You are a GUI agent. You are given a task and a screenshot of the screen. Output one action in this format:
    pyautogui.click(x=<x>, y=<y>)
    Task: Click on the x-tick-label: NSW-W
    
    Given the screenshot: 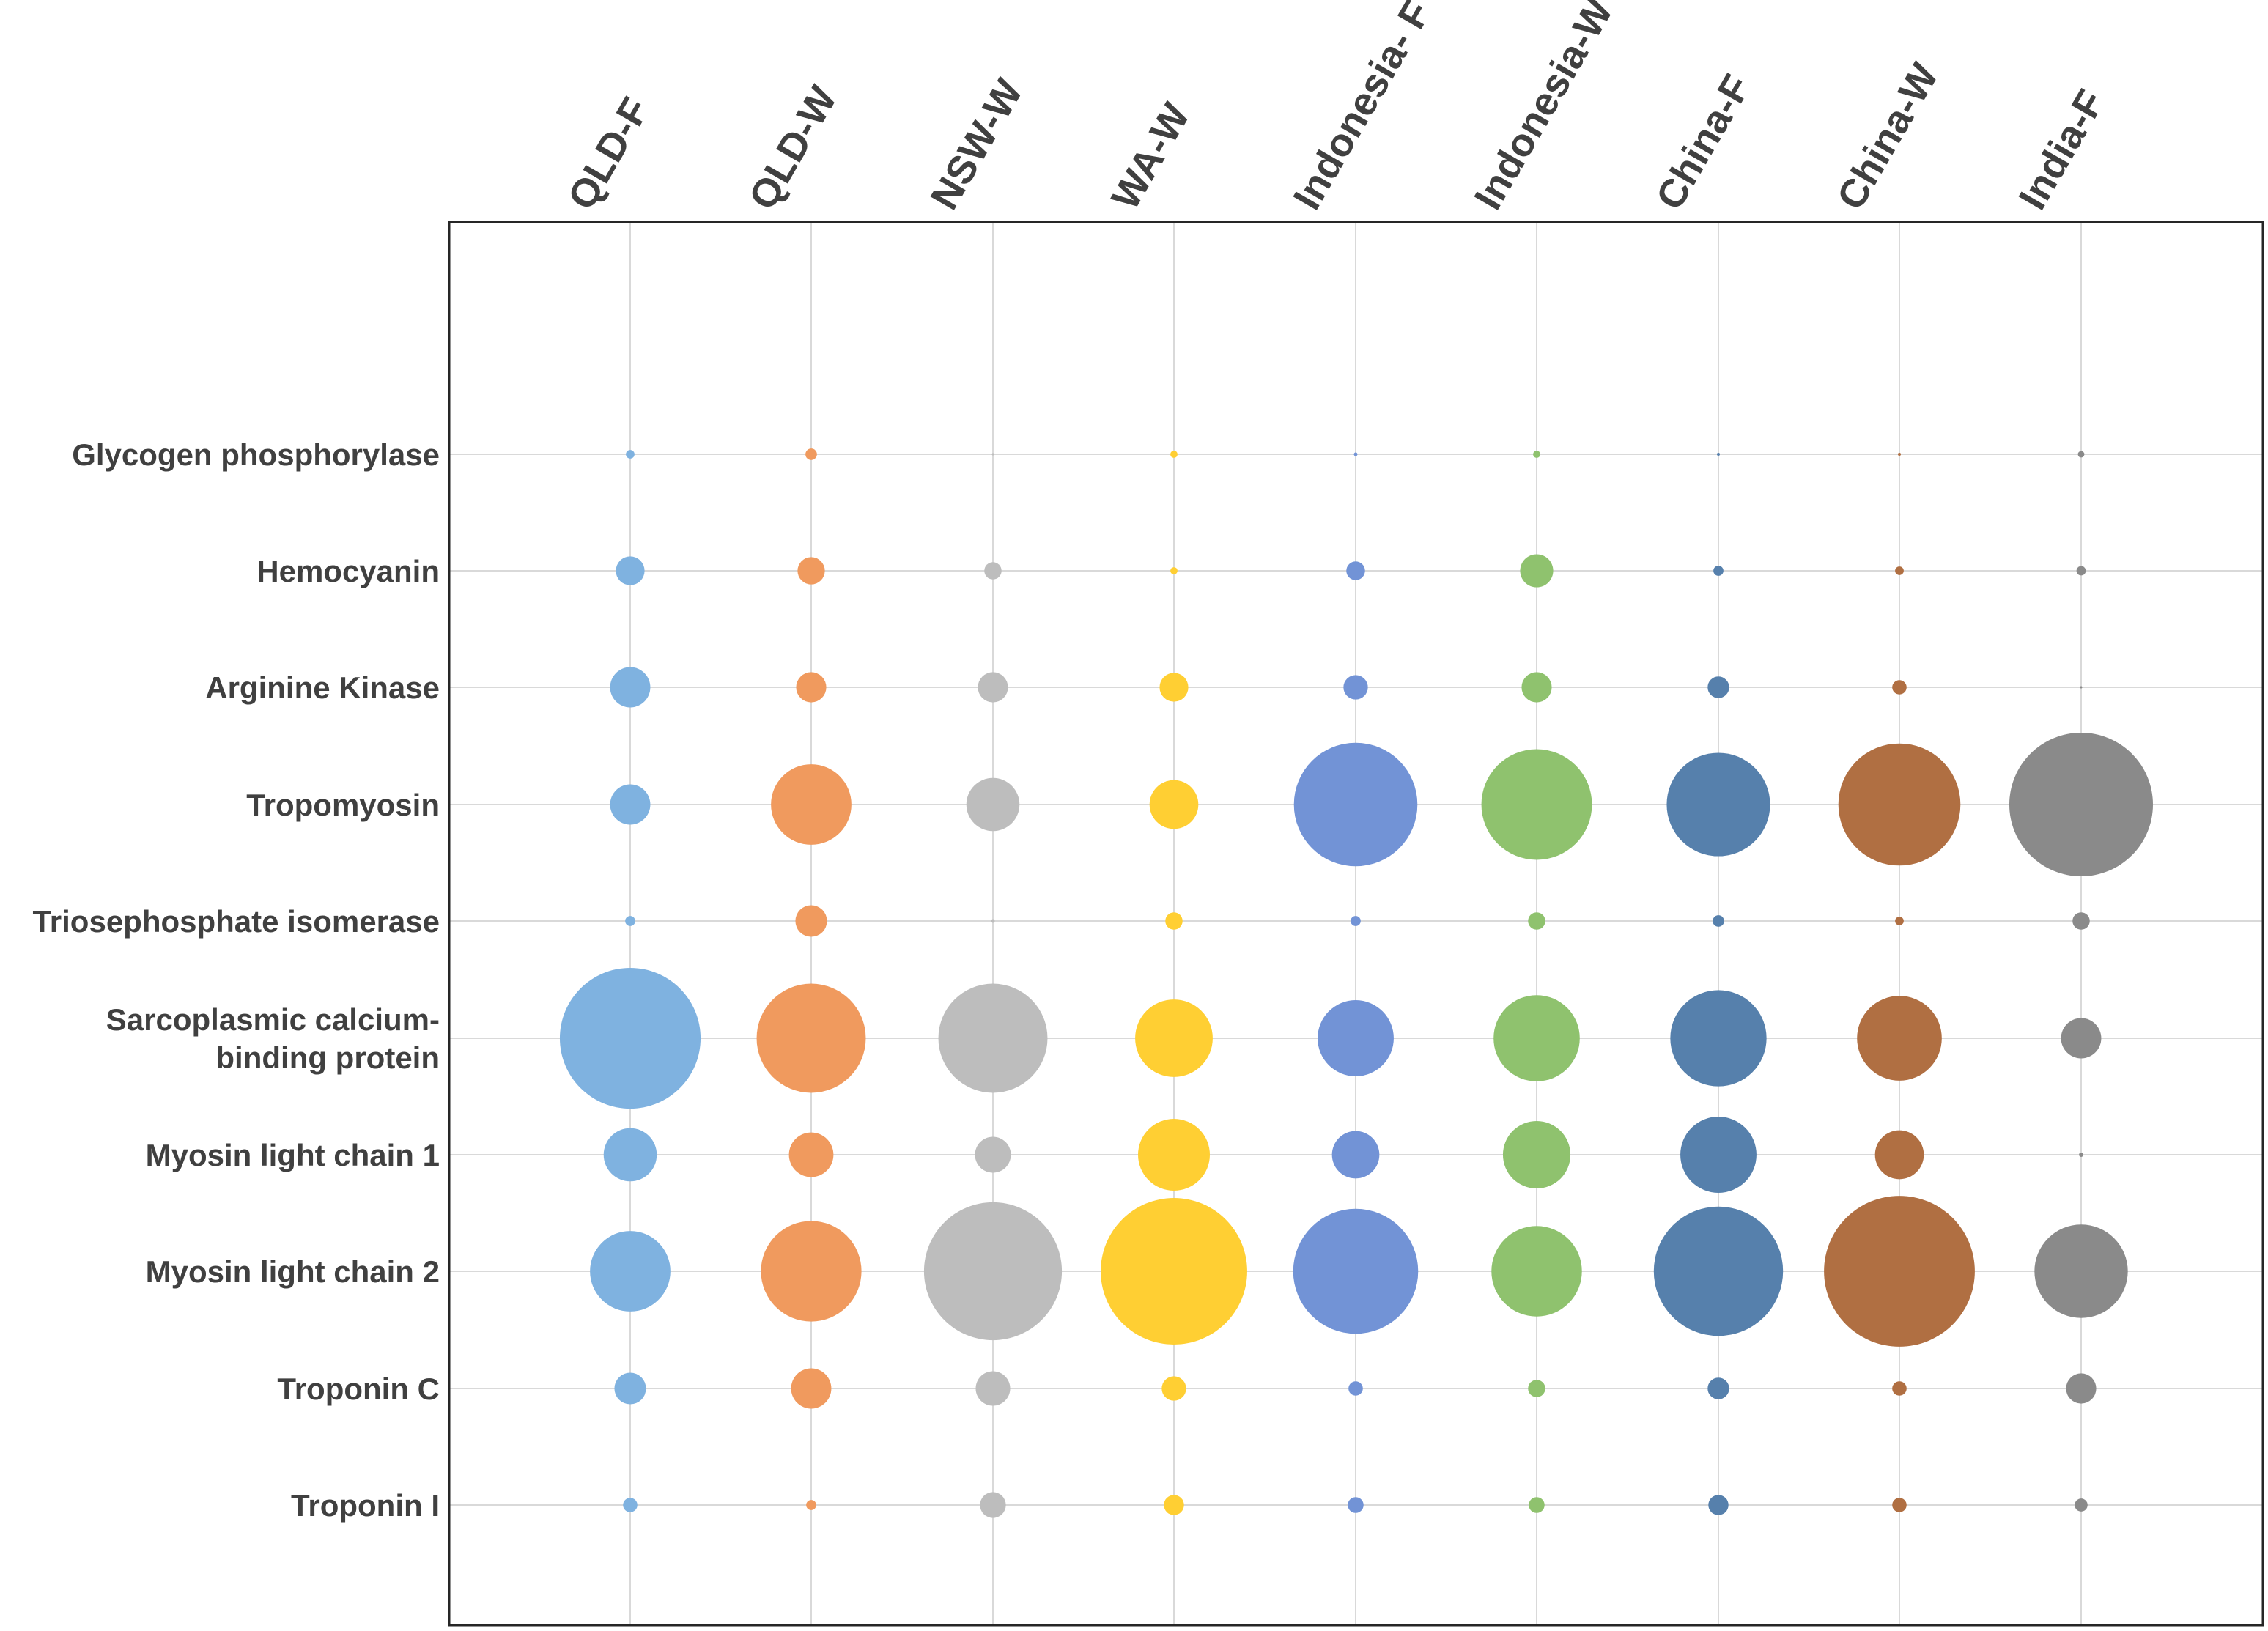 What is the action you would take?
    pyautogui.click(x=976, y=144)
    